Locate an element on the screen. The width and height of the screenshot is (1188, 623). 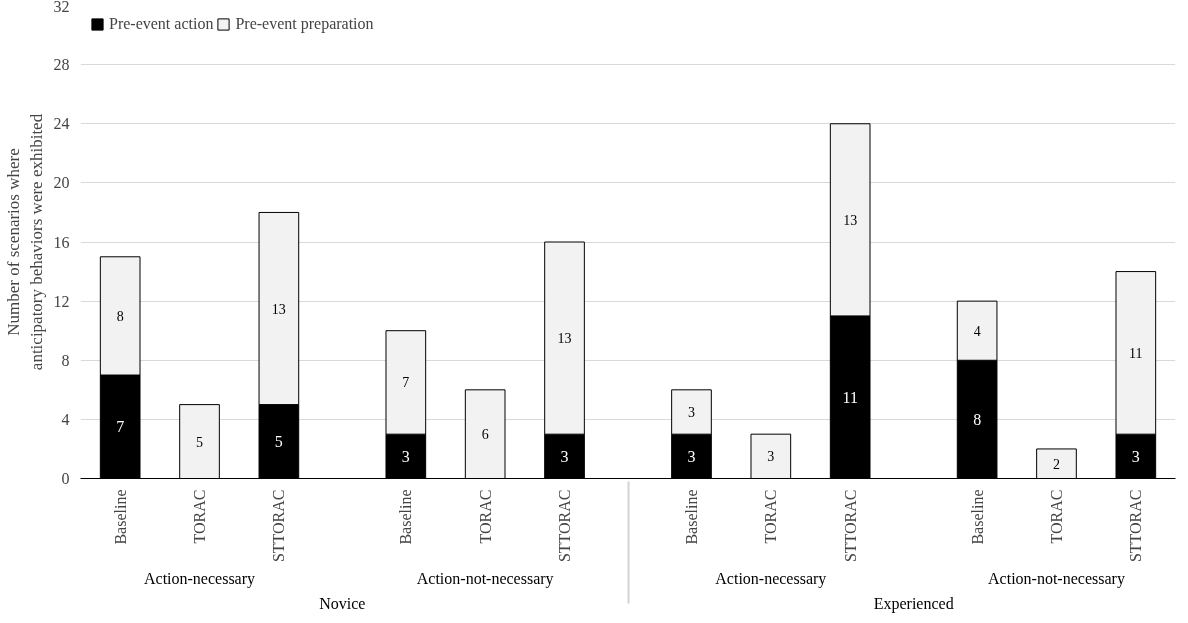
text: Novice is located at coordinates (342, 604).